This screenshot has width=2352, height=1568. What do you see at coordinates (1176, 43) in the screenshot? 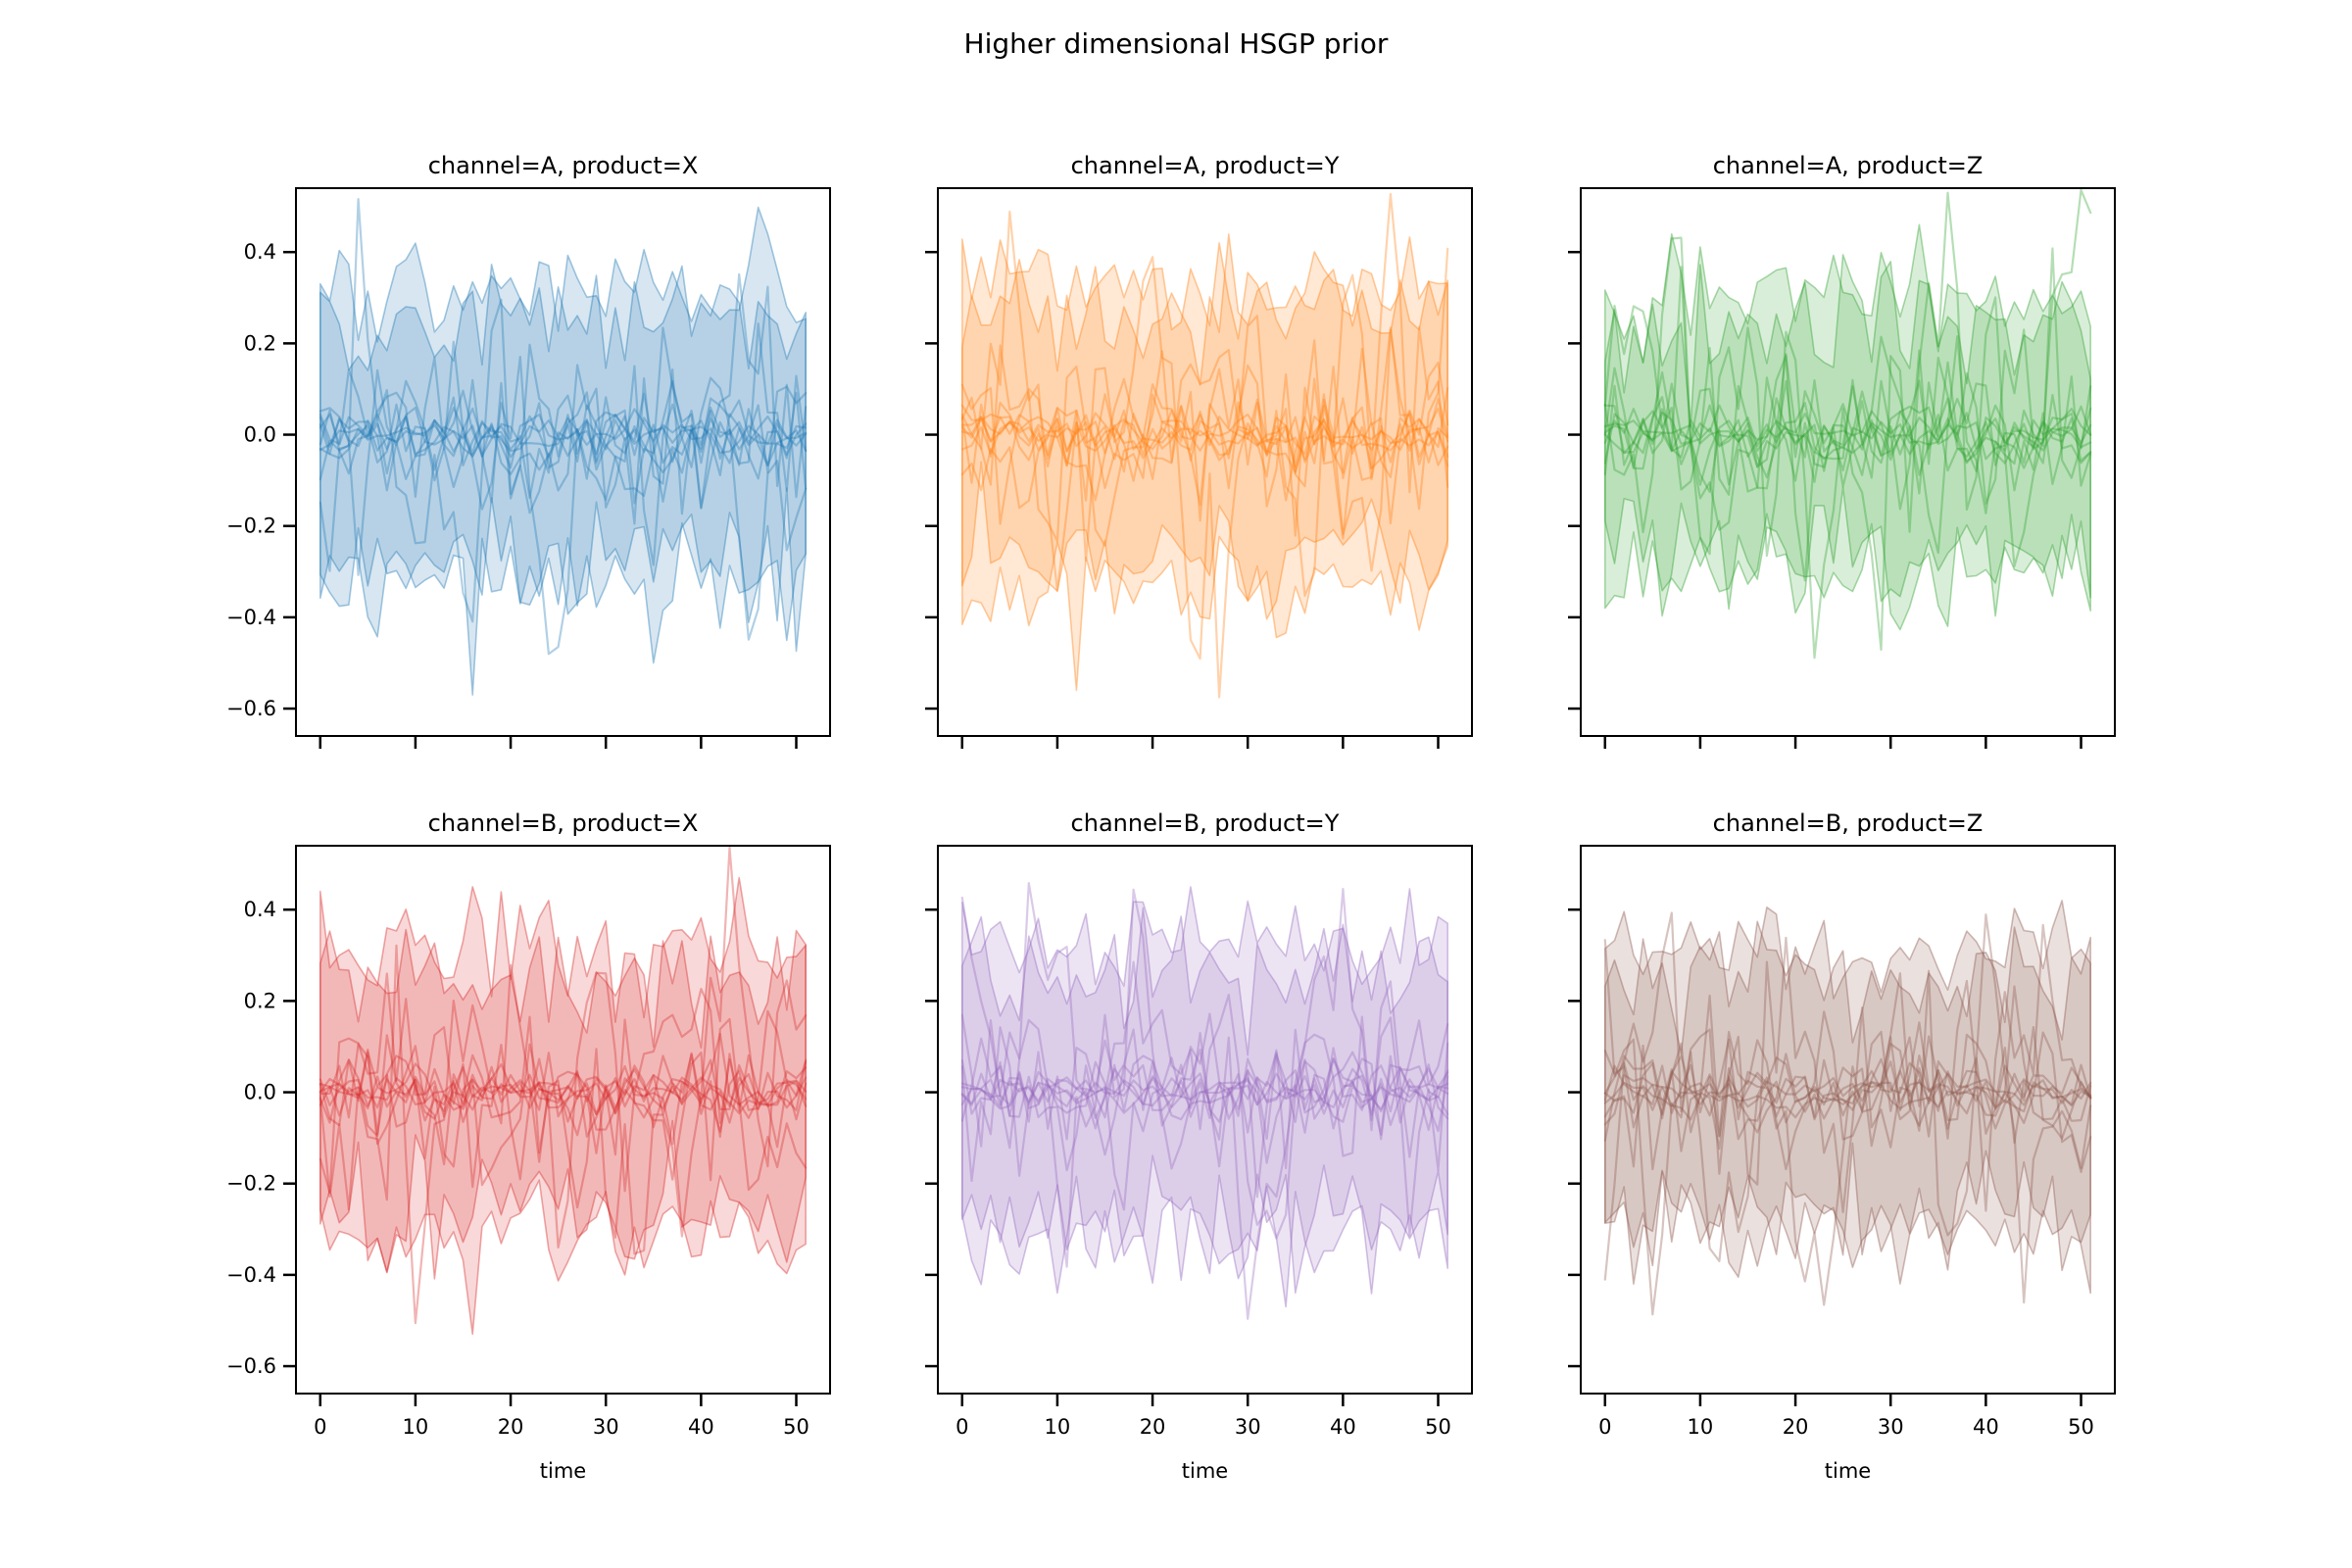
I see `figure-title: Higher dimensional HSGP prior` at bounding box center [1176, 43].